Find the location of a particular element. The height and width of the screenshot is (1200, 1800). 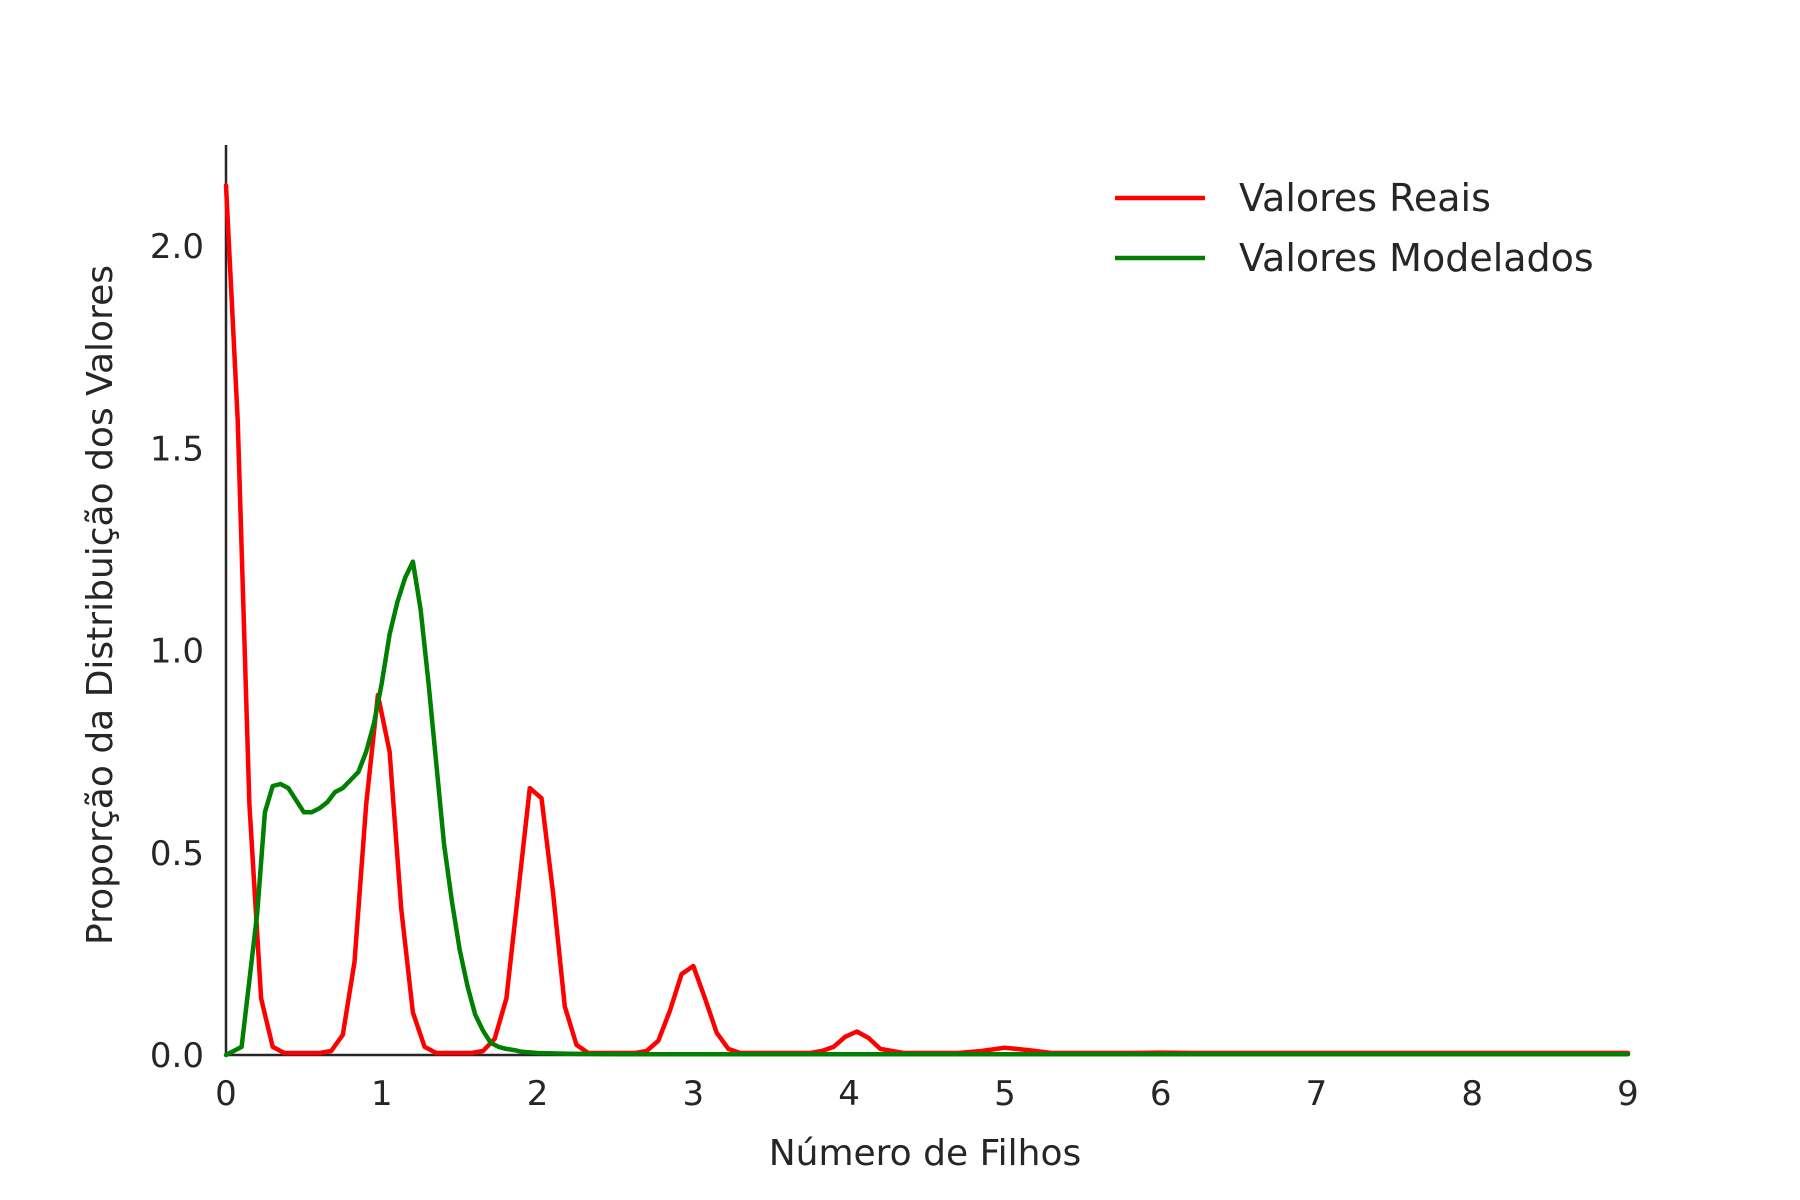

legend-label: Valores Modelados is located at coordinates (1416, 258).